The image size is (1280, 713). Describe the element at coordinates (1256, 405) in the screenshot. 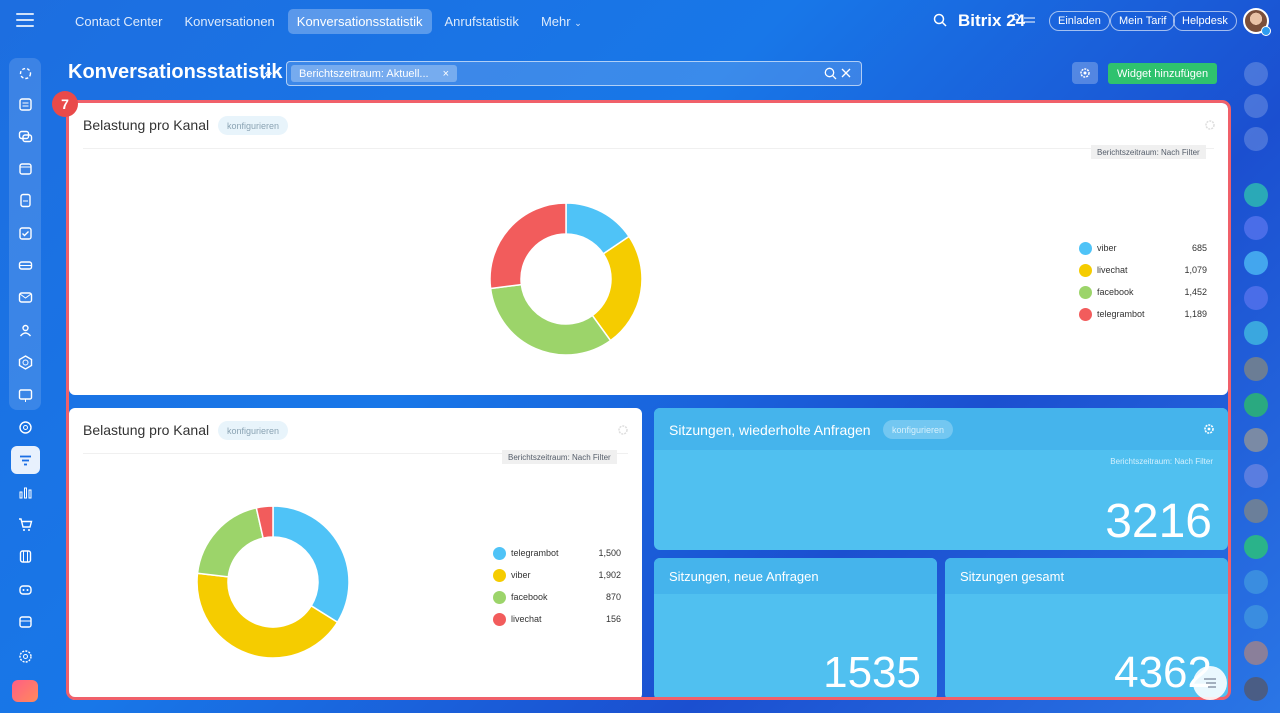

I see `contact-avatar-t` at that location.